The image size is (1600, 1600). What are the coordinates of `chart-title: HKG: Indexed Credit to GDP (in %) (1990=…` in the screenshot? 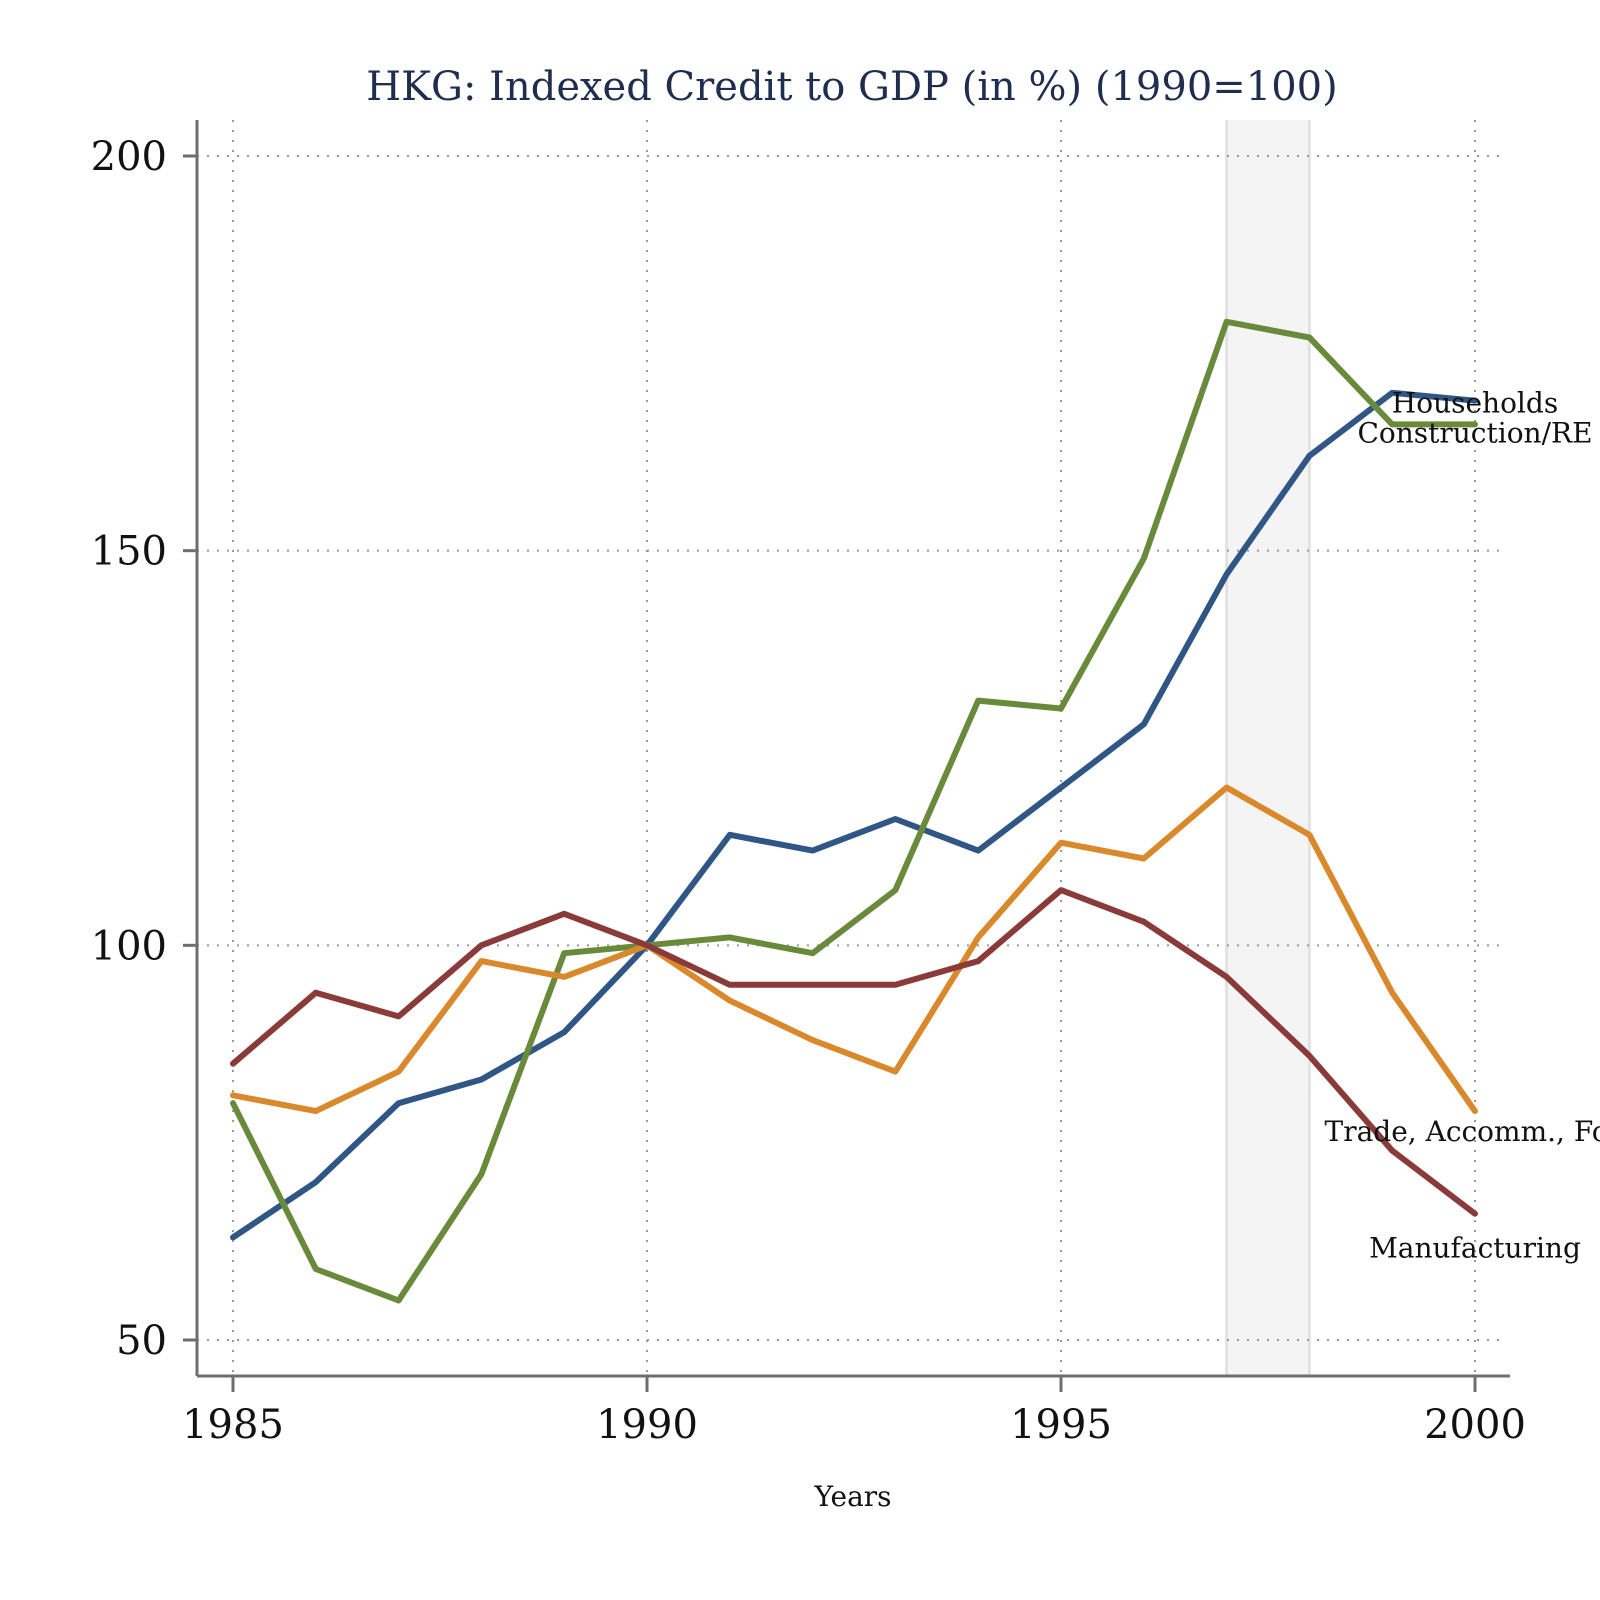 It's located at (851, 87).